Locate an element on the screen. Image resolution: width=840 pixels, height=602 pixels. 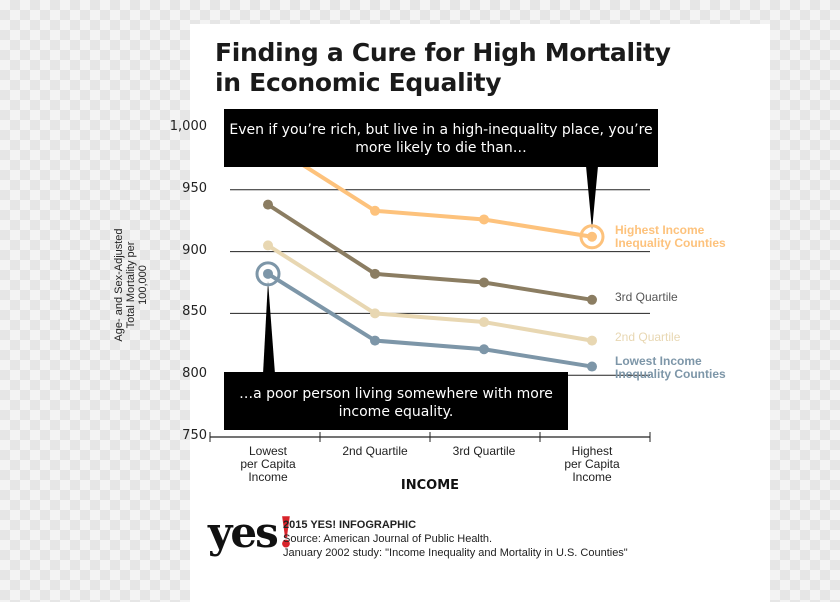
series-label: Lowest Income Inequality Counties is located at coordinates (670, 367).